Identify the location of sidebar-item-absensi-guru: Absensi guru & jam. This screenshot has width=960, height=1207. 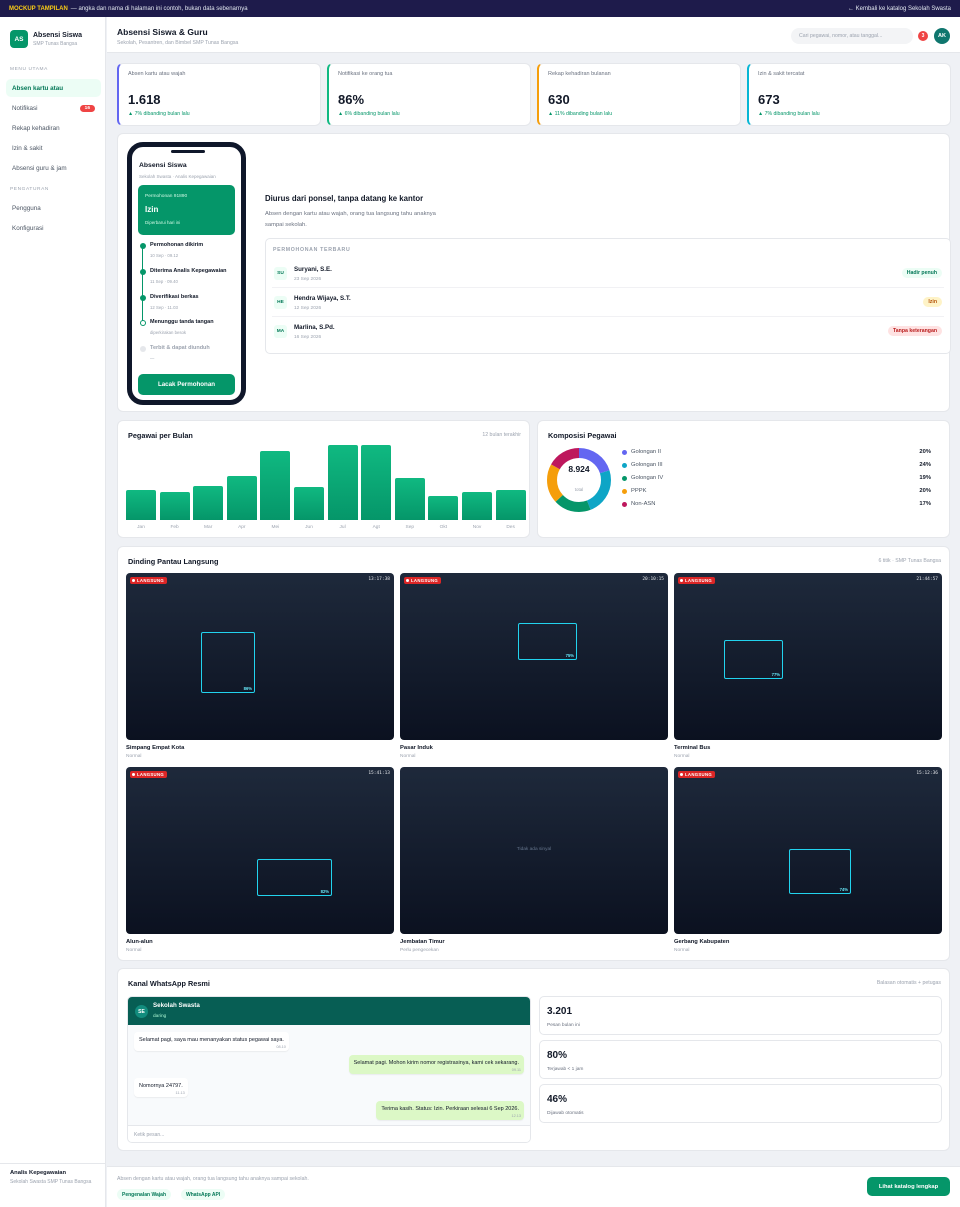
(53, 168).